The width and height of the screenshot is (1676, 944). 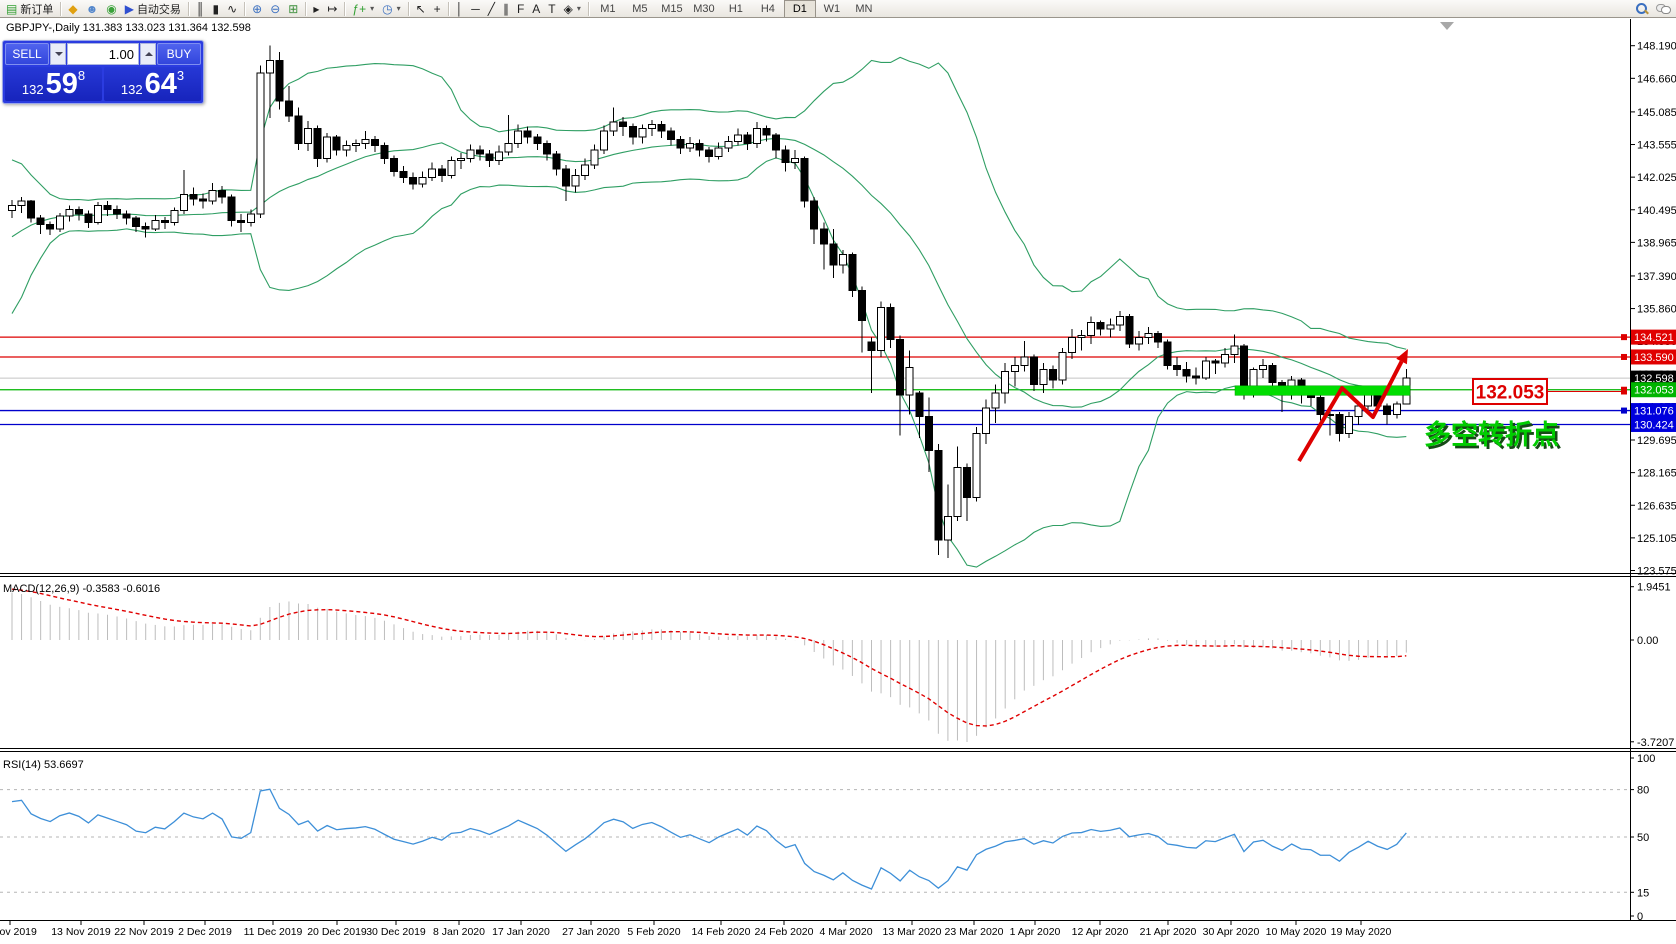 What do you see at coordinates (767, 8) in the screenshot?
I see `tf-button-H4: H4` at bounding box center [767, 8].